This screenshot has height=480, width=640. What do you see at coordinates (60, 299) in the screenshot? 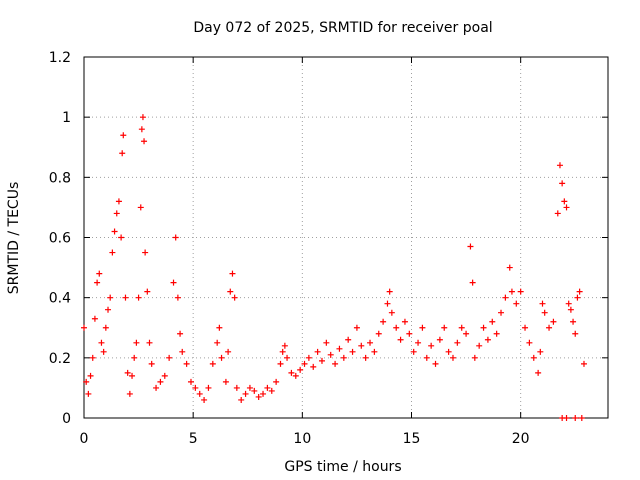
I see `y-tick-label: 0.4` at bounding box center [60, 299].